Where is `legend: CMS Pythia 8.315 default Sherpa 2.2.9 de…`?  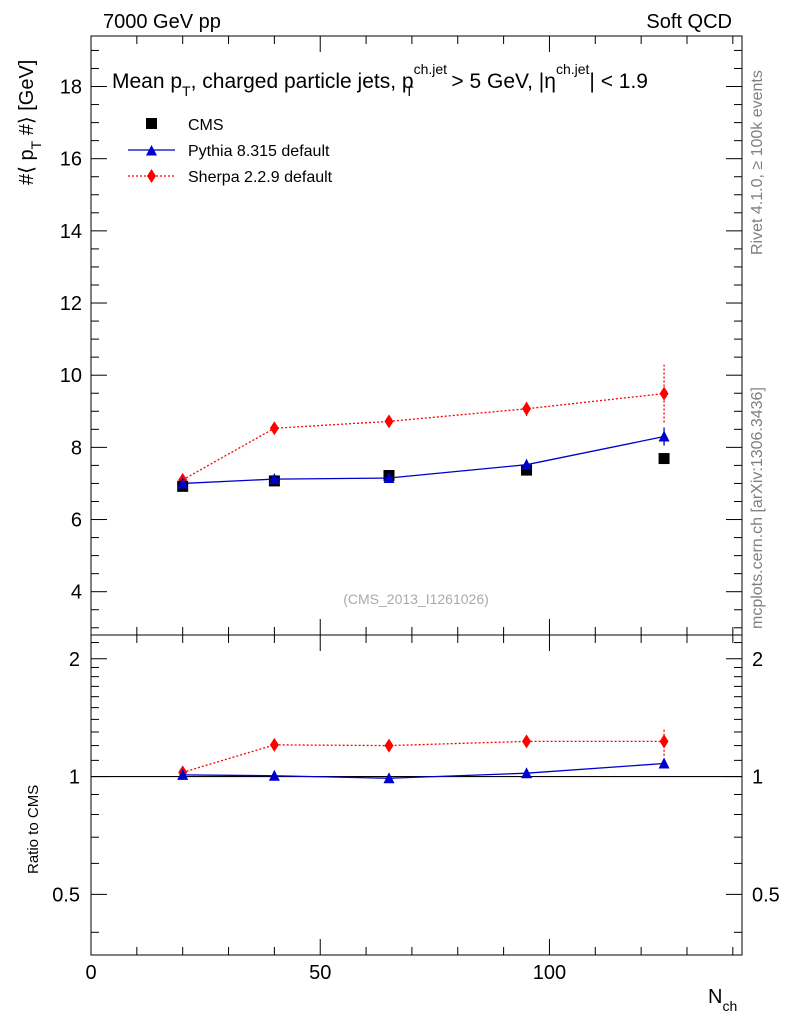 legend: CMS Pythia 8.315 default Sherpa 2.2.9 de… is located at coordinates (230, 151).